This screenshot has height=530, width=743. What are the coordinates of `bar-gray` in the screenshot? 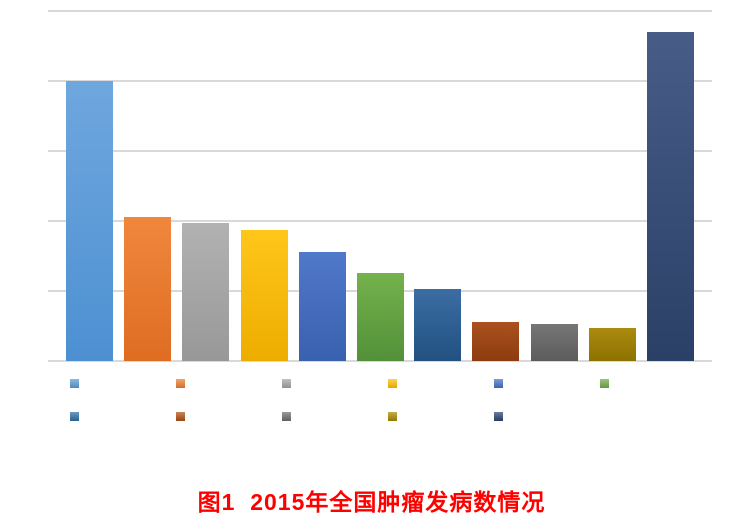 It's located at (205, 292).